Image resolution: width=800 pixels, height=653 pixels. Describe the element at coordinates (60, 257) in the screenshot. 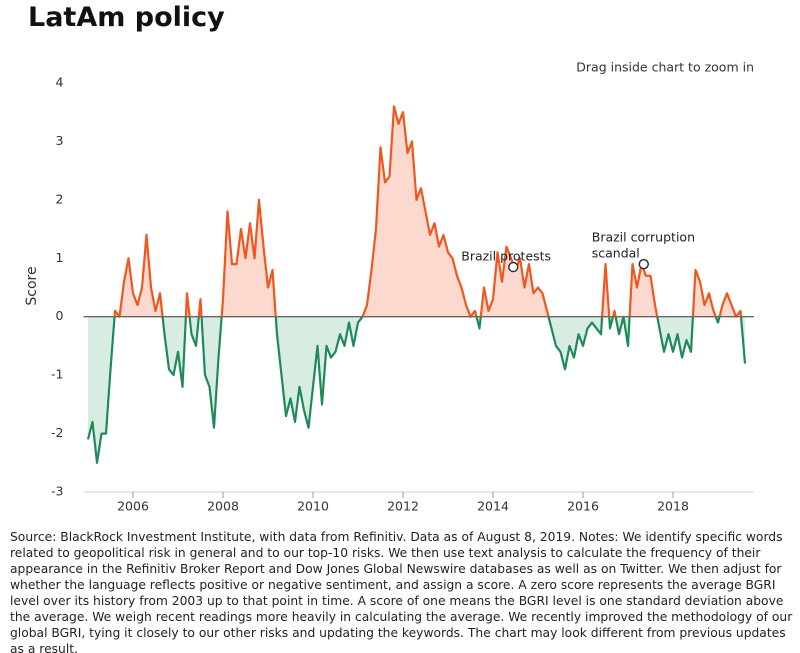

I see `y-tick-label: 1` at that location.